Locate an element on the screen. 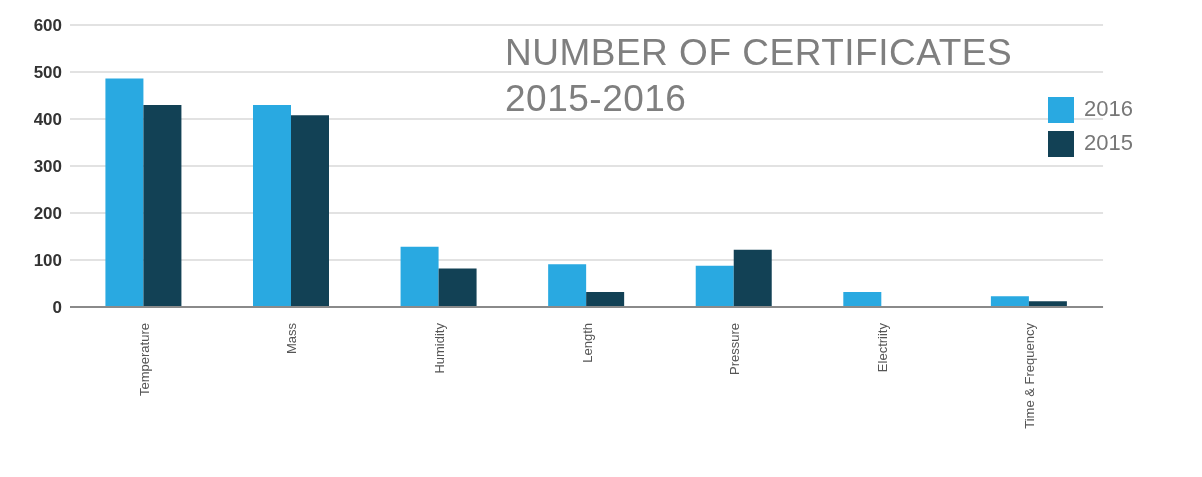  x-tick-label: Mass is located at coordinates (292, 338).